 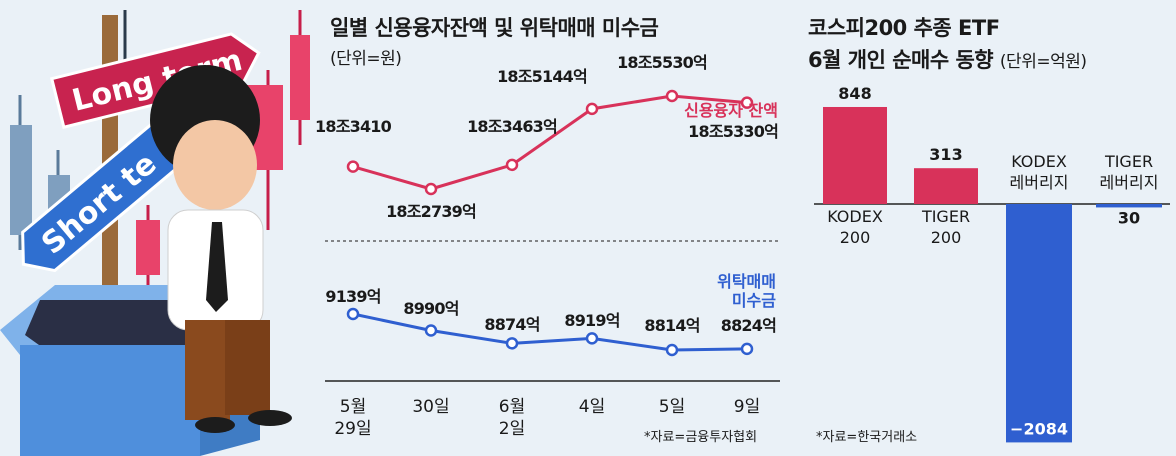 What do you see at coordinates (754, 300) in the screenshot?
I see `unsettled-series-name: 미수금` at bounding box center [754, 300].